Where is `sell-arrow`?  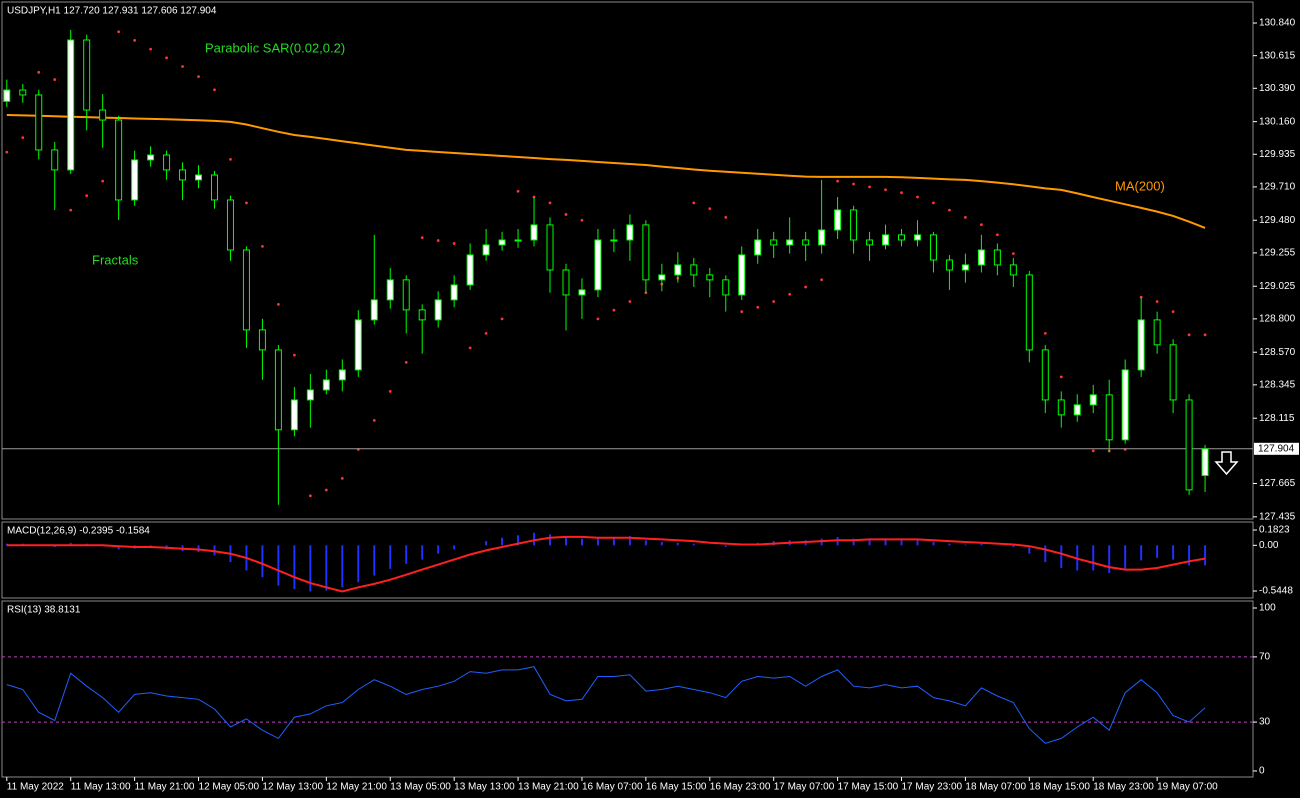
sell-arrow is located at coordinates (1226, 463).